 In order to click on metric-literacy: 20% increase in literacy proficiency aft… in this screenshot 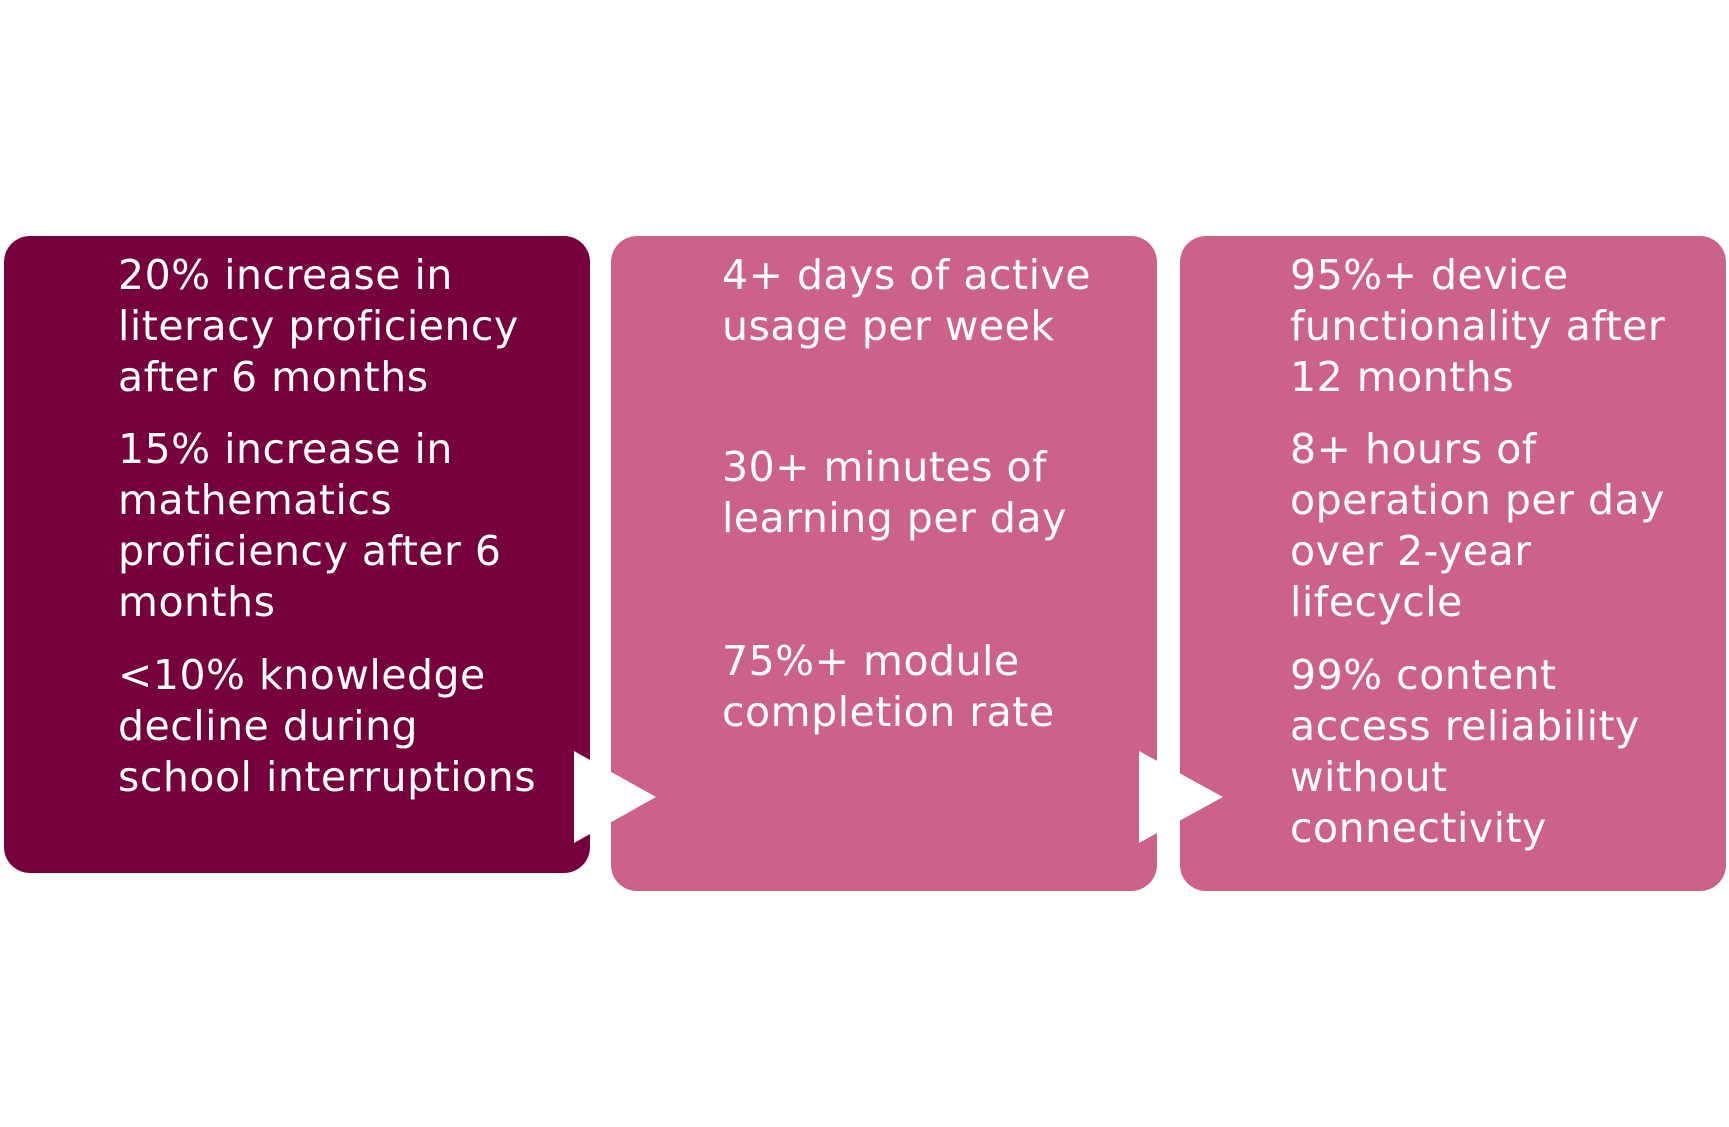, I will do `click(318, 326)`.